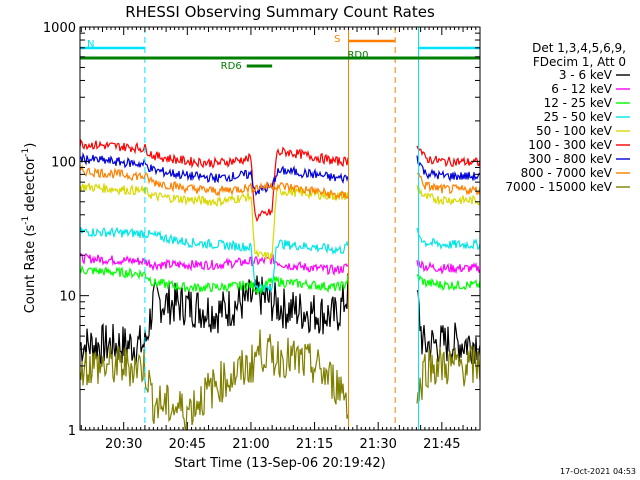 The height and width of the screenshot is (480, 640). What do you see at coordinates (30, 186) in the screenshot?
I see `y-axis-label-mid: detector` at bounding box center [30, 186].